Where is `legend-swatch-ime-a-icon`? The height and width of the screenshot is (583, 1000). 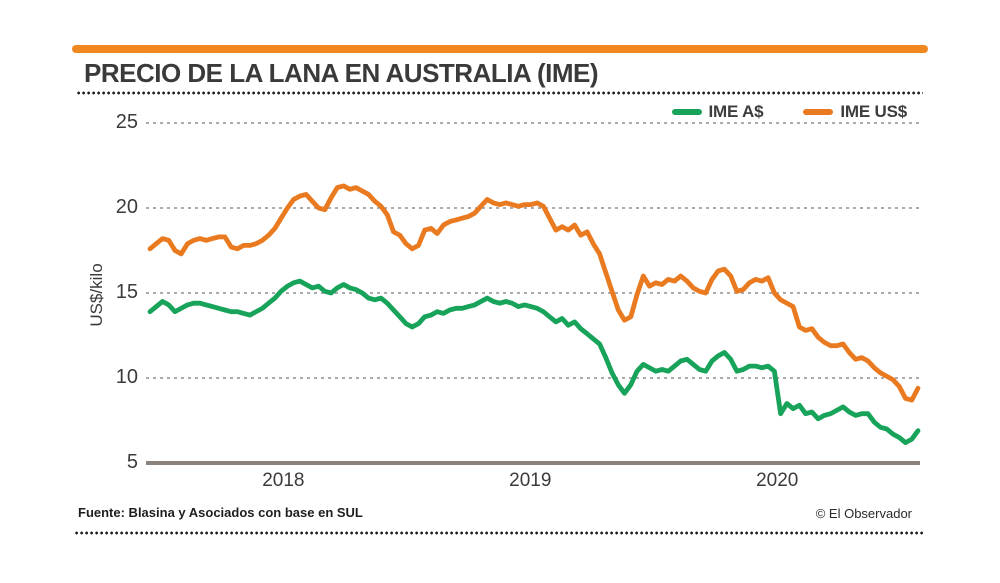 legend-swatch-ime-a-icon is located at coordinates (686, 112).